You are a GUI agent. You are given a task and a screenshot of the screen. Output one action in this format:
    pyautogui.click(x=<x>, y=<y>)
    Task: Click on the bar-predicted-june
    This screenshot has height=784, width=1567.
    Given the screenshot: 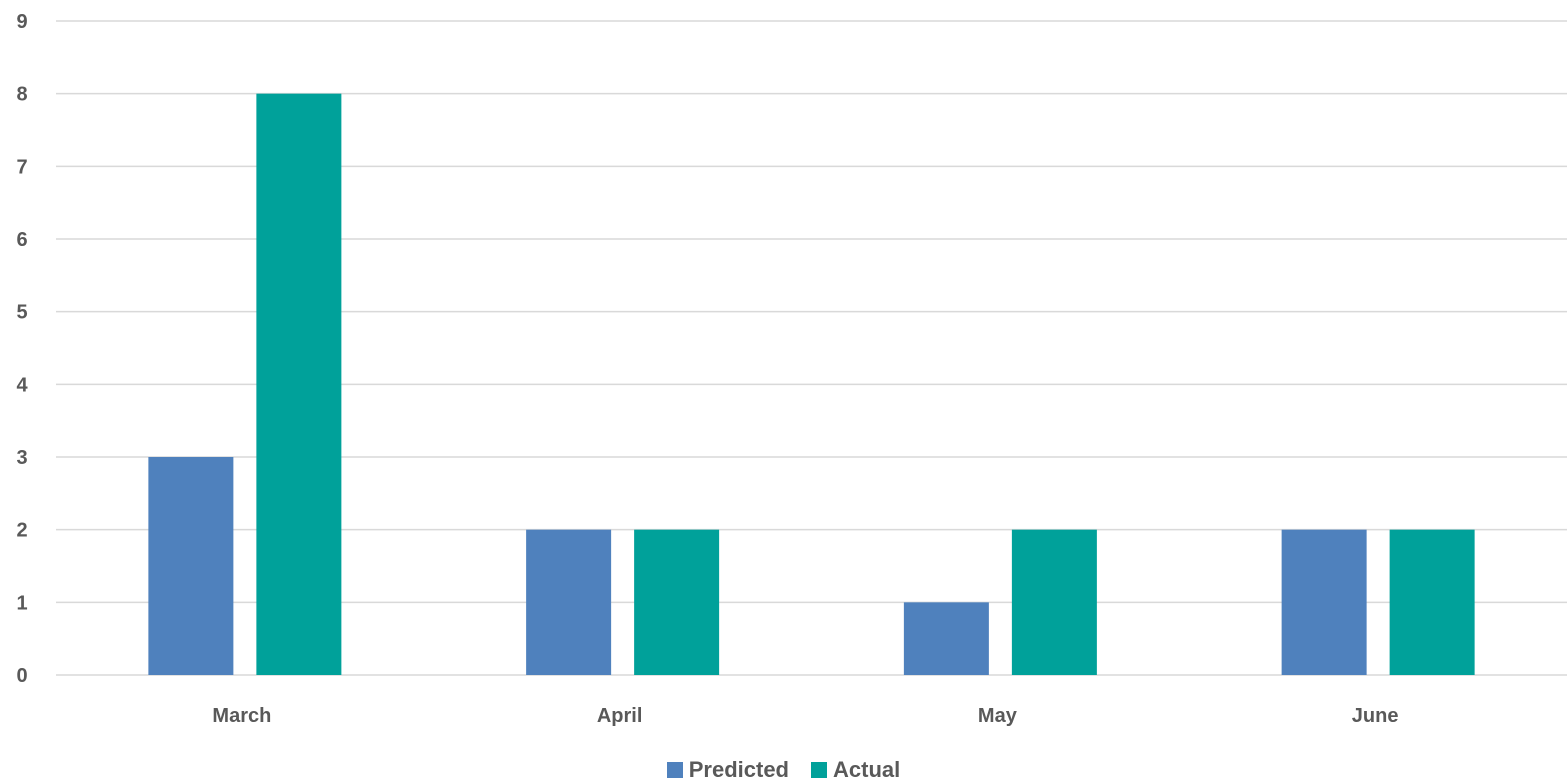 What is the action you would take?
    pyautogui.click(x=1324, y=602)
    